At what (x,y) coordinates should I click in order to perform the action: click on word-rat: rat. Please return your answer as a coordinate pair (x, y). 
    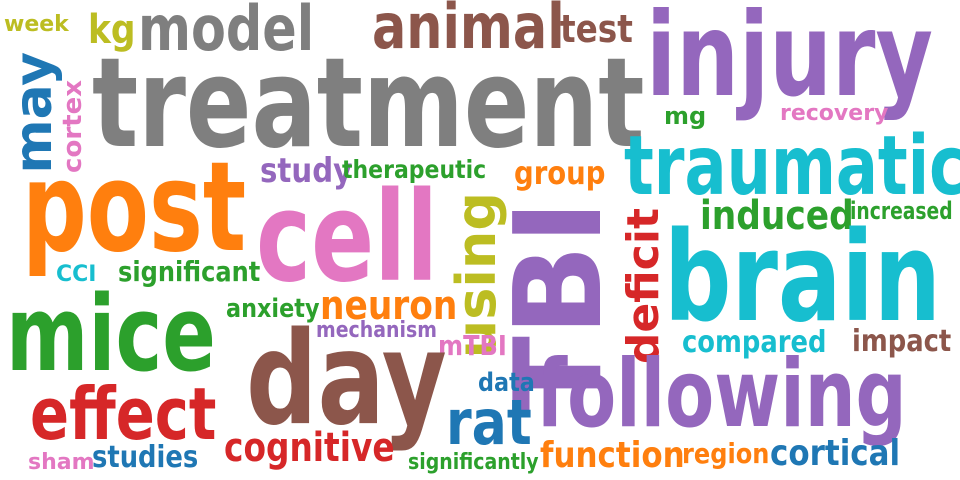
    Looking at the image, I should click on (489, 422).